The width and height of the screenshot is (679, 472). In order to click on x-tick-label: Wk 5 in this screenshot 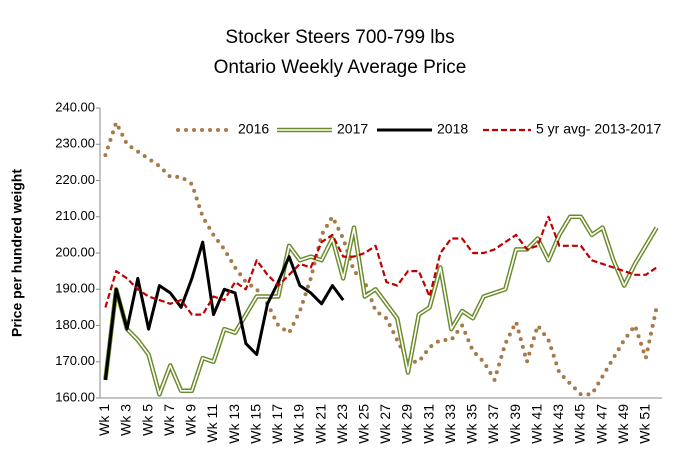, I will do `click(147, 420)`.